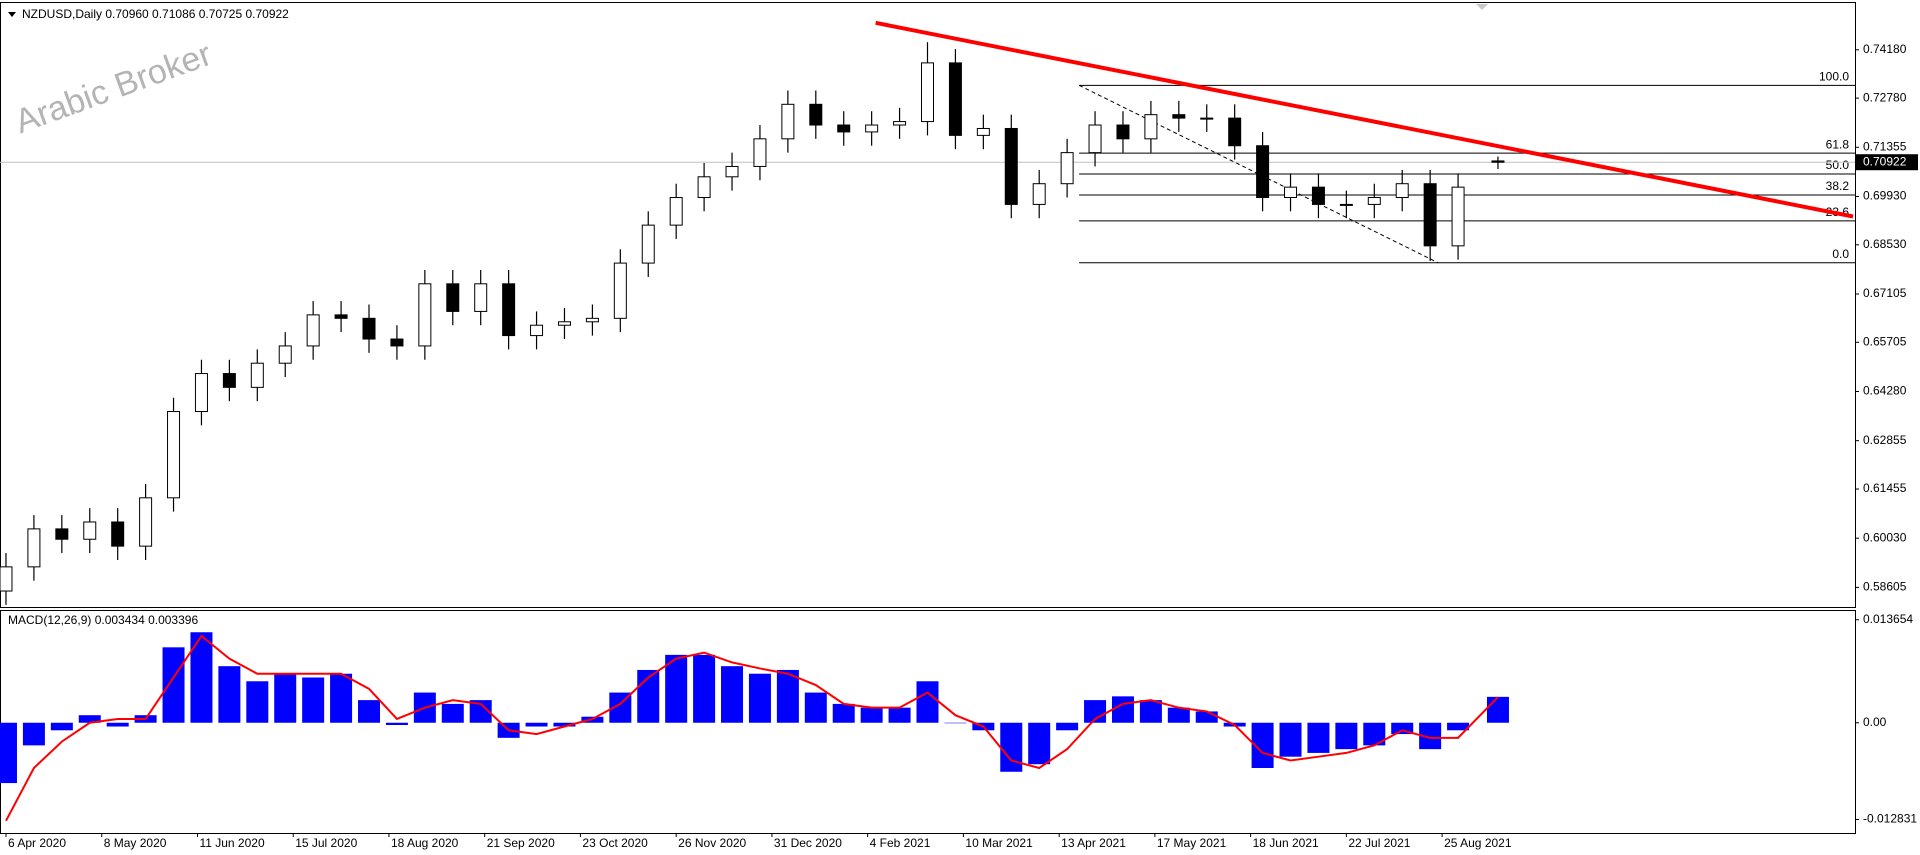 This screenshot has width=1920, height=855. I want to click on y-tick-label: 0.62855, so click(1885, 440).